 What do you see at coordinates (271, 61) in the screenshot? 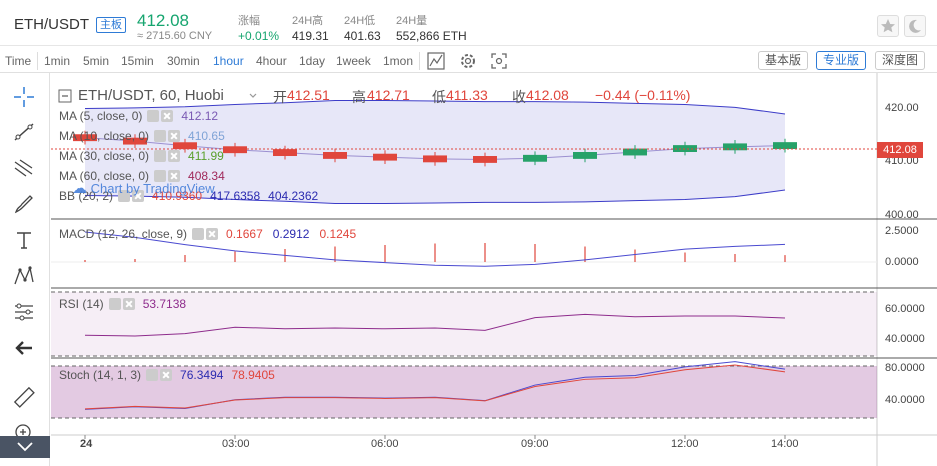
I see `timeframe-4hour: 4hour` at bounding box center [271, 61].